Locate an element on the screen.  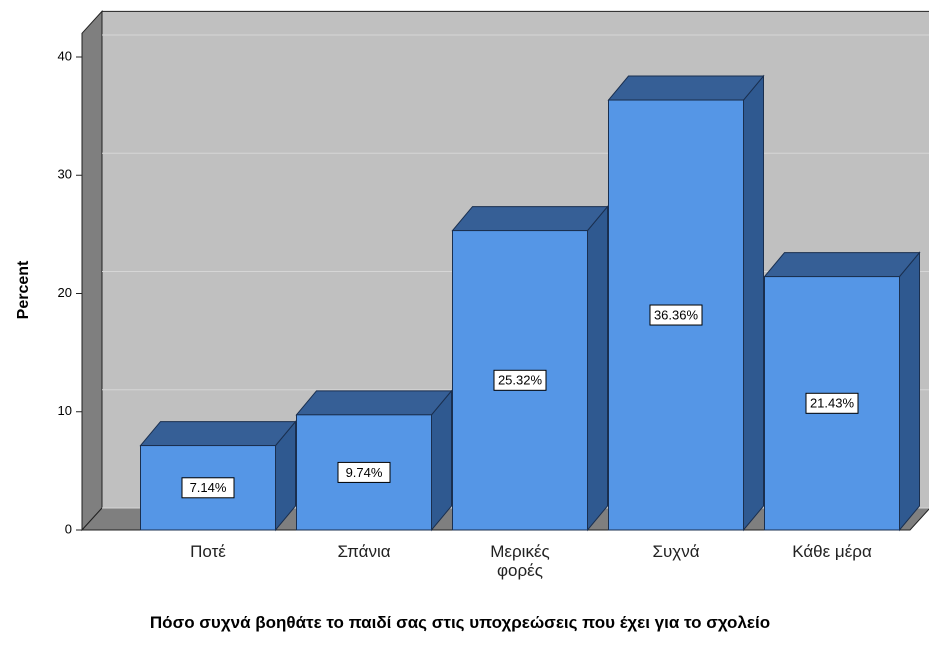
x-tick-label: Μερικές φορές is located at coordinates (520, 561).